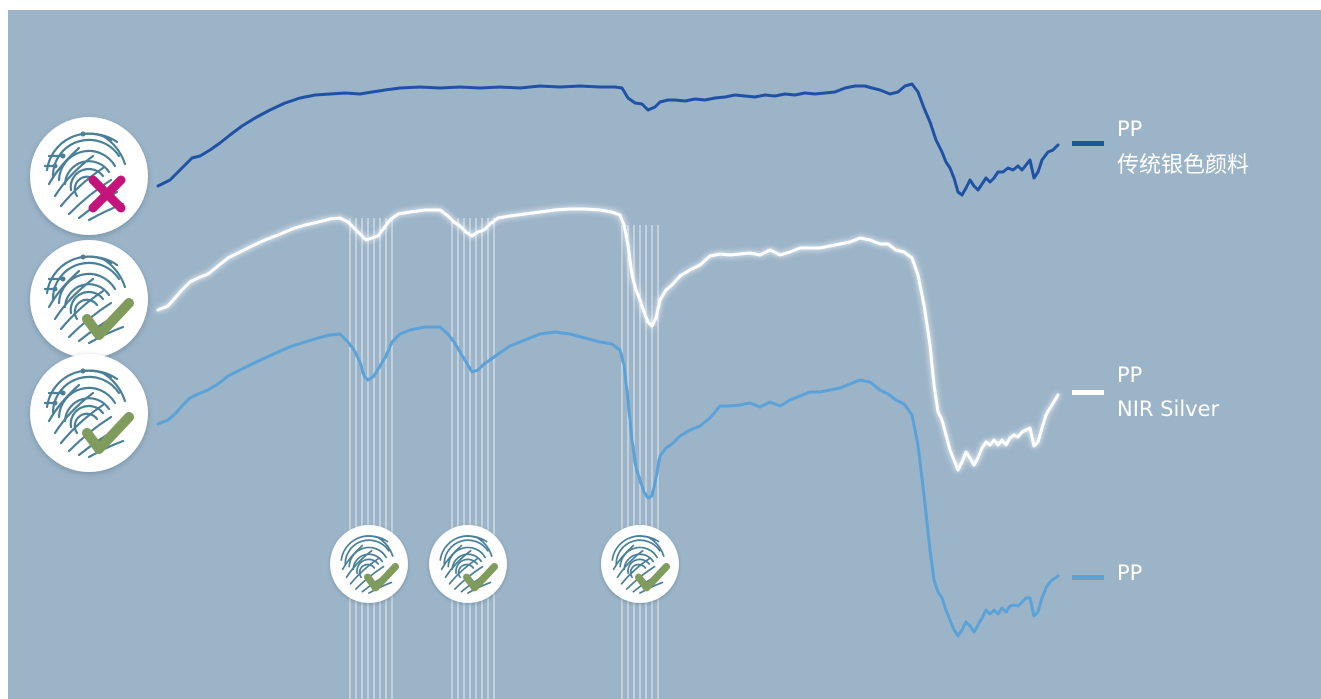 This screenshot has width=1321, height=699. What do you see at coordinates (1088, 392) in the screenshot?
I see `legend-swatch-nir-silver` at bounding box center [1088, 392].